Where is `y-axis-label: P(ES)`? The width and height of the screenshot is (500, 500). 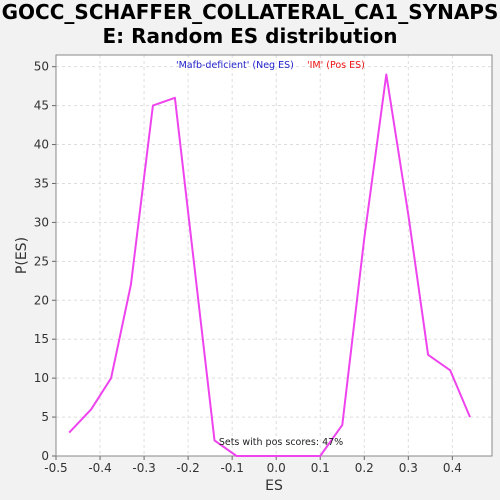
y-axis-label: P(ES) is located at coordinates (22, 255).